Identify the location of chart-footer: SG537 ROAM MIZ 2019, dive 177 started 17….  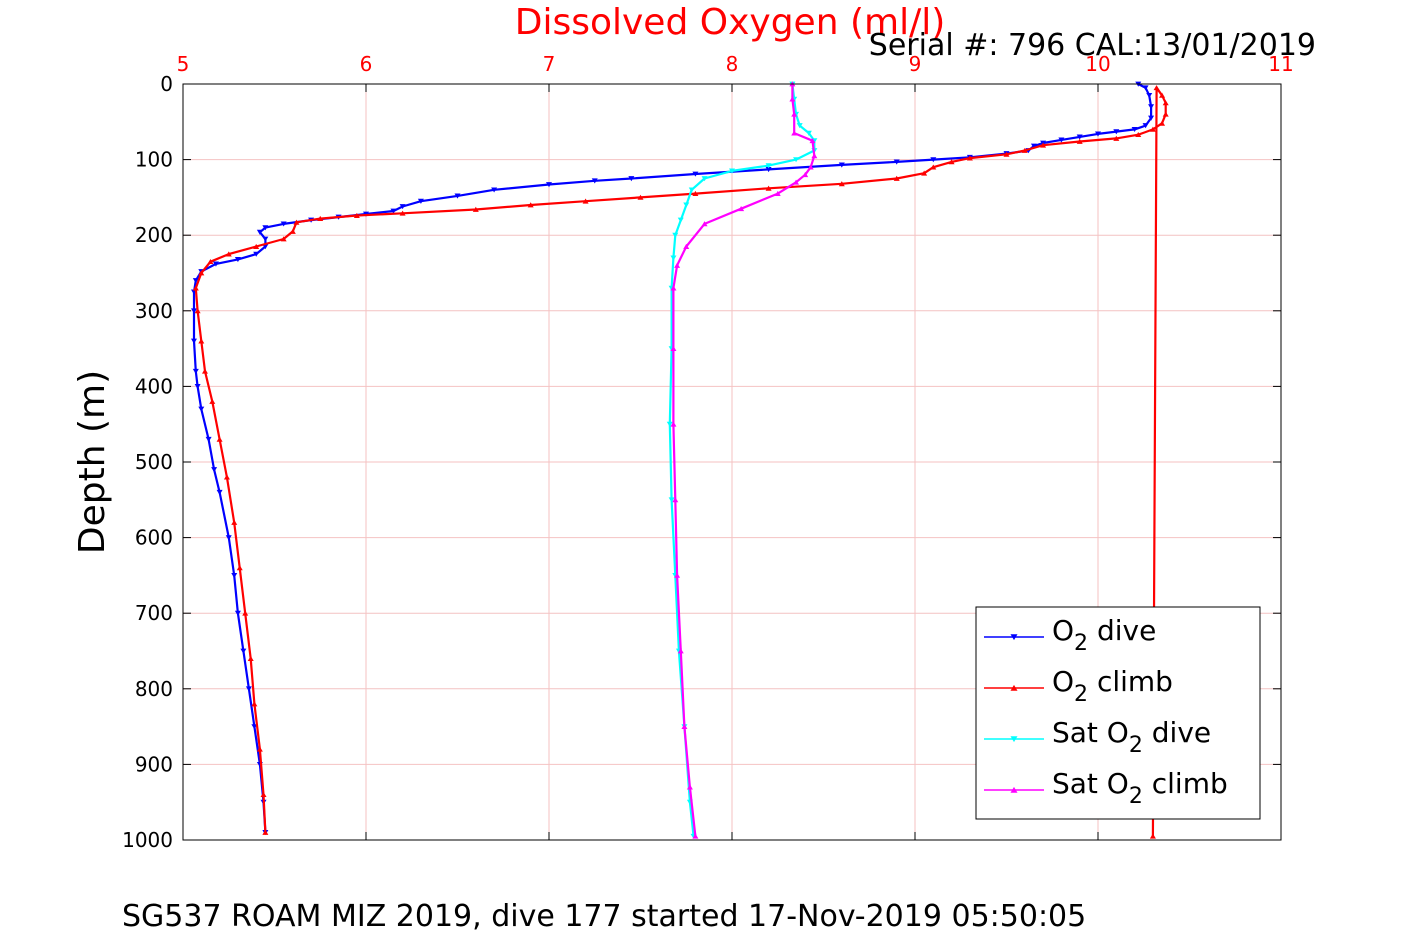
(604, 916).